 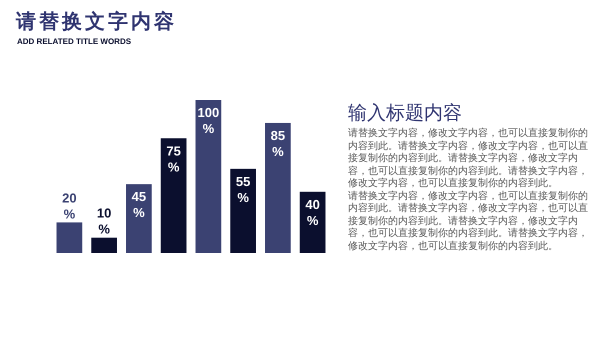 I want to click on chart-subtitle: ADD RELATED TITLE WORDS, so click(x=74, y=41).